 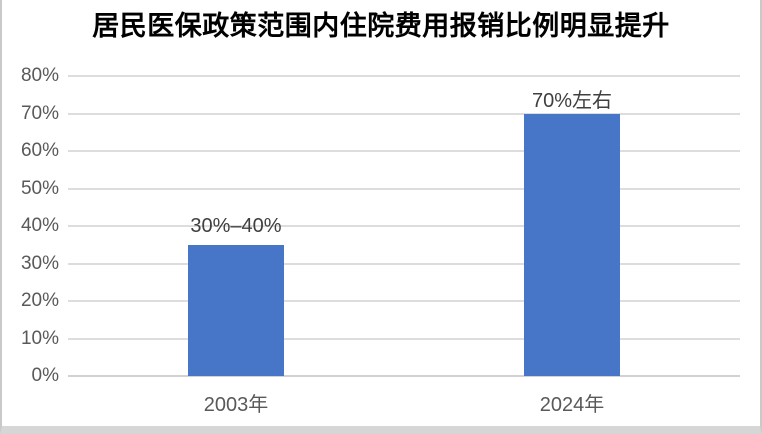 I want to click on chart-title: 居民医保政策范围内住院费用报销比例明显提升, so click(x=381, y=26).